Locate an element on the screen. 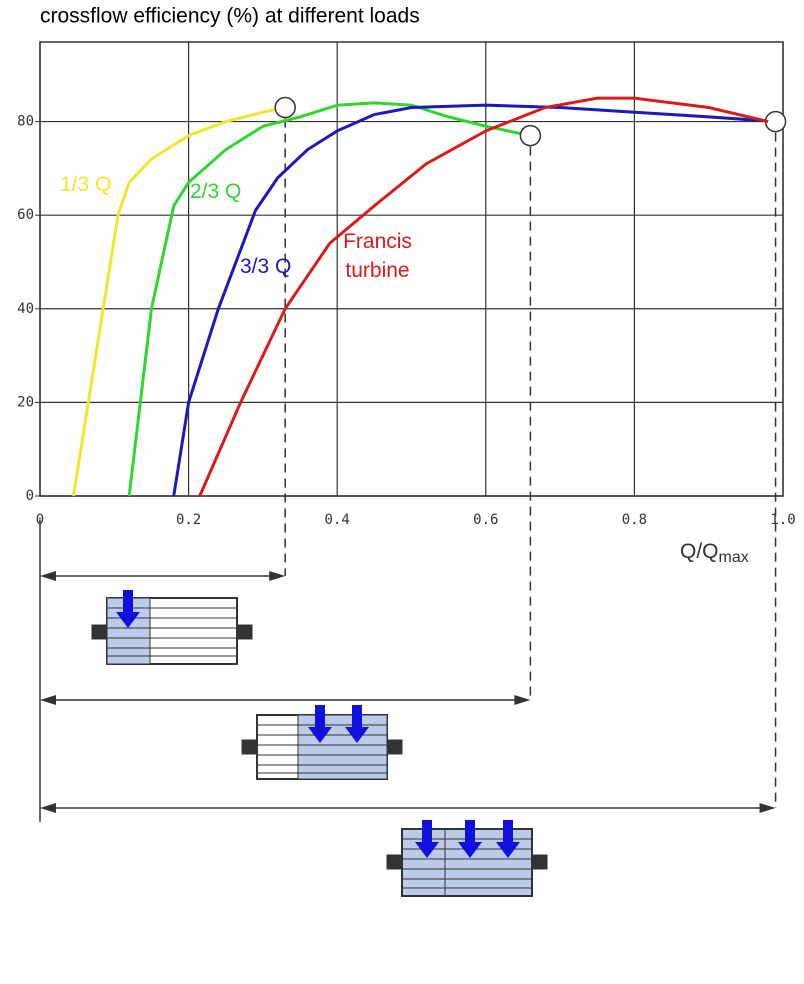  x-label-sub: max is located at coordinates (734, 557).